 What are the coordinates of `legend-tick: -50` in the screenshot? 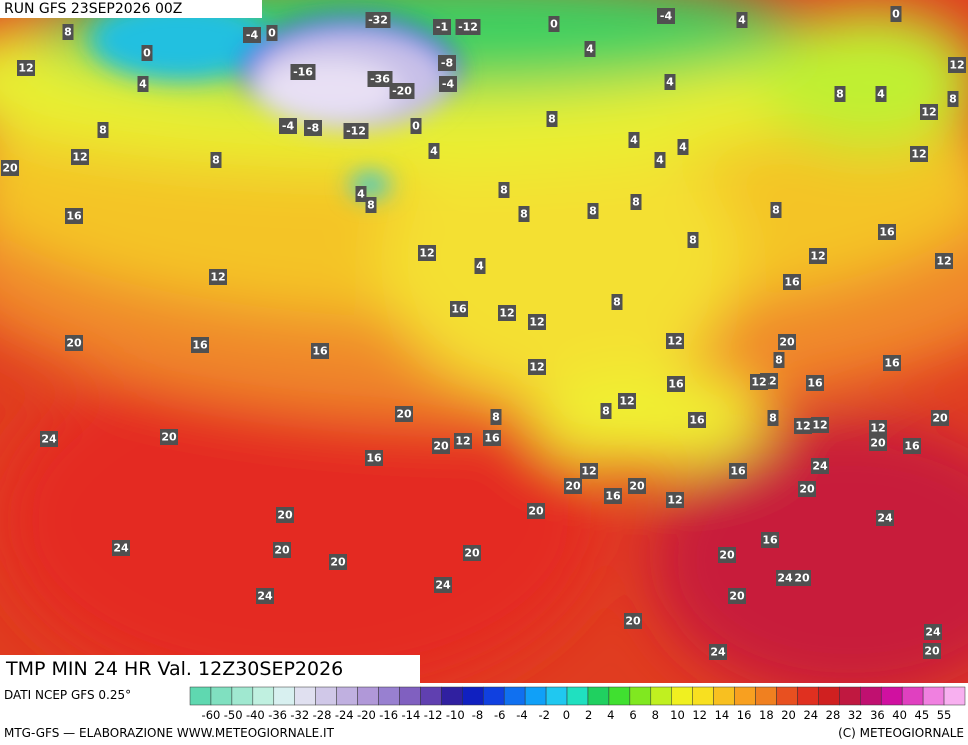 It's located at (233, 715).